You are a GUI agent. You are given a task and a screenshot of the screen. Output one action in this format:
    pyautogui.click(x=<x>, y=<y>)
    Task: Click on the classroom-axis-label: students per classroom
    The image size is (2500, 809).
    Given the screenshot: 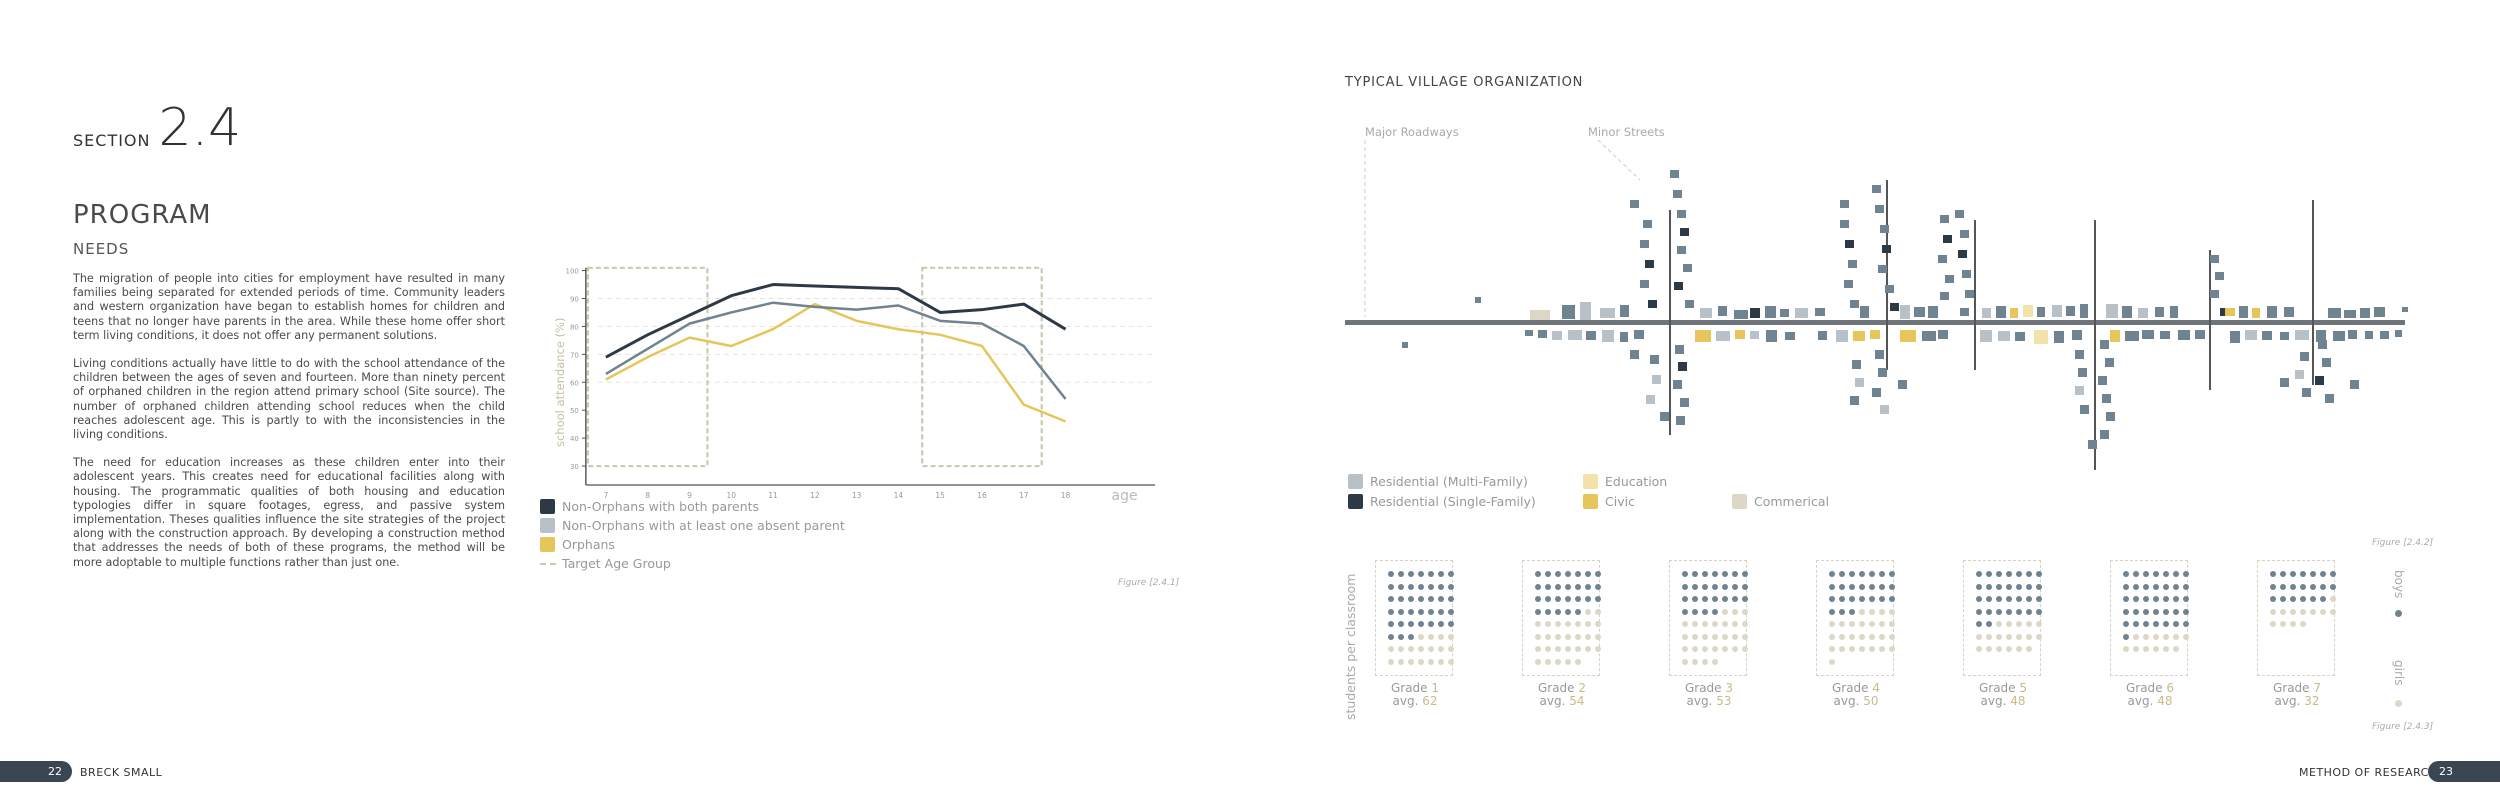 What is the action you would take?
    pyautogui.click(x=1350, y=646)
    